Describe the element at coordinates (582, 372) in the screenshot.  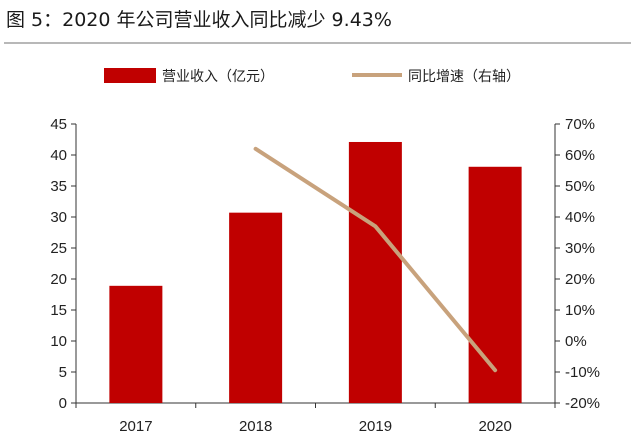
I see `y-right-tick-label: -10%` at that location.